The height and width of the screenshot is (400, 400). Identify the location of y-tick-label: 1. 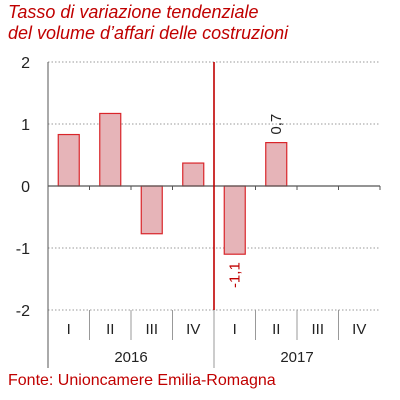
(25, 125).